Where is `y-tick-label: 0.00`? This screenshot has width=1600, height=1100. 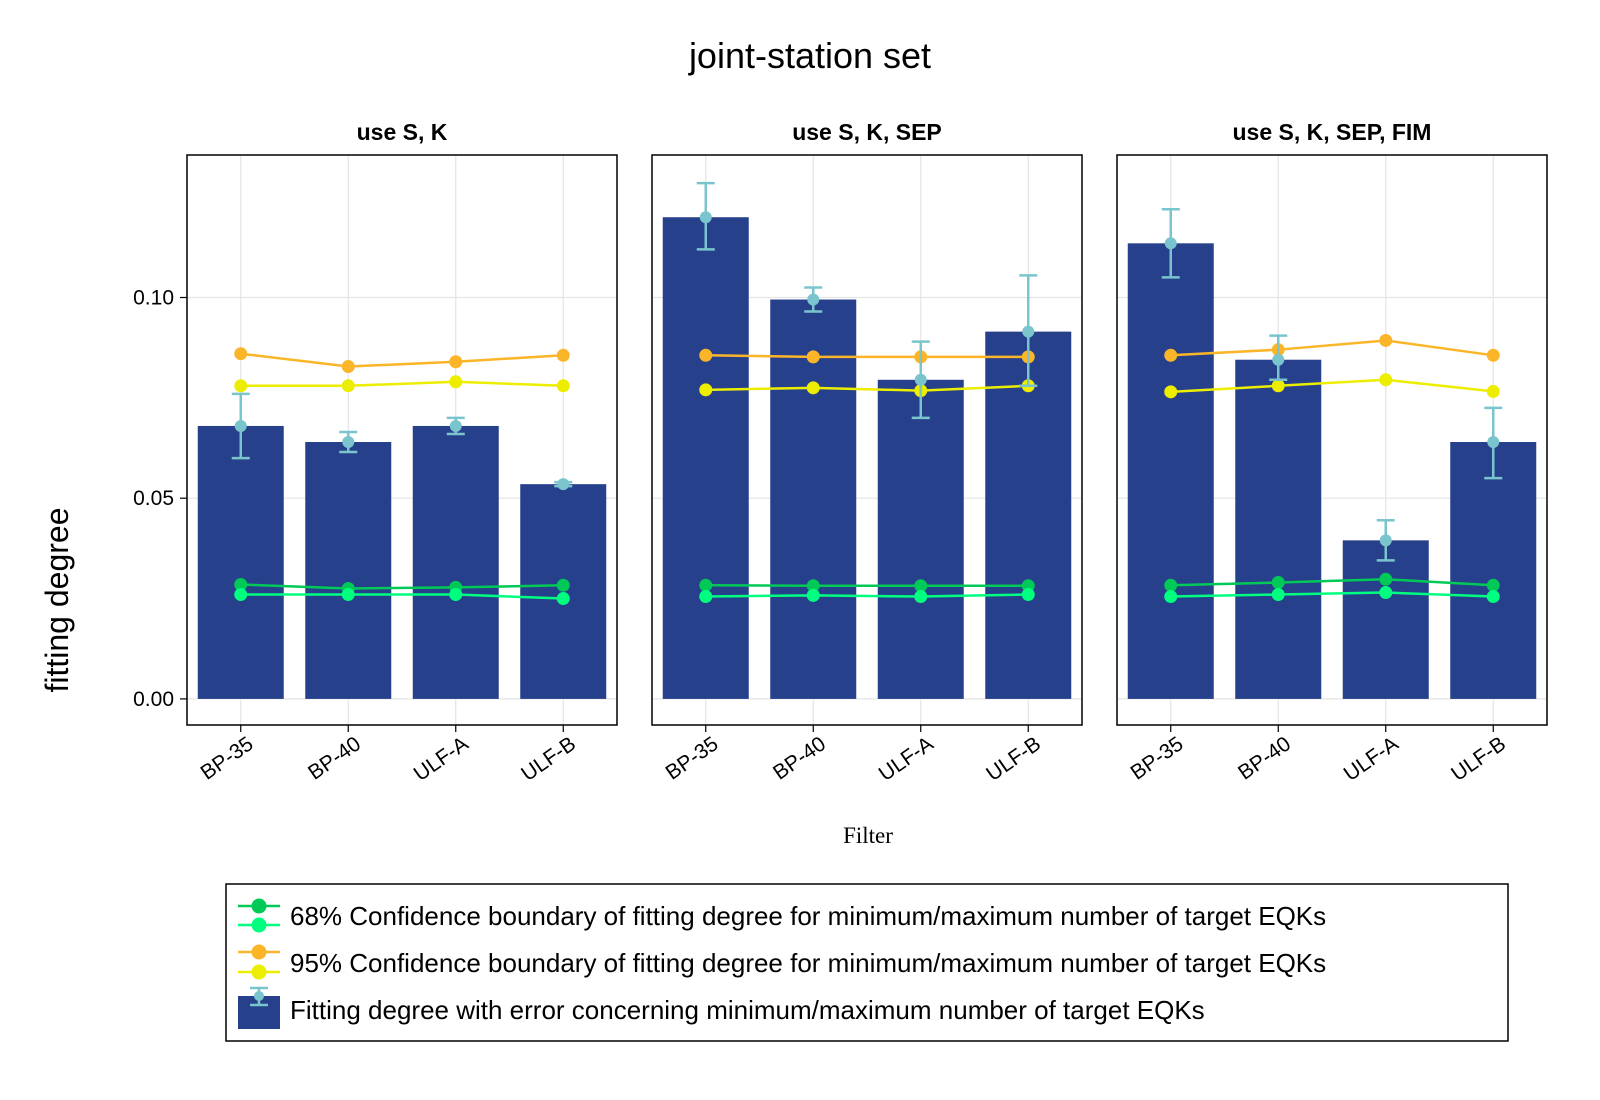 y-tick-label: 0.00 is located at coordinates (153, 699).